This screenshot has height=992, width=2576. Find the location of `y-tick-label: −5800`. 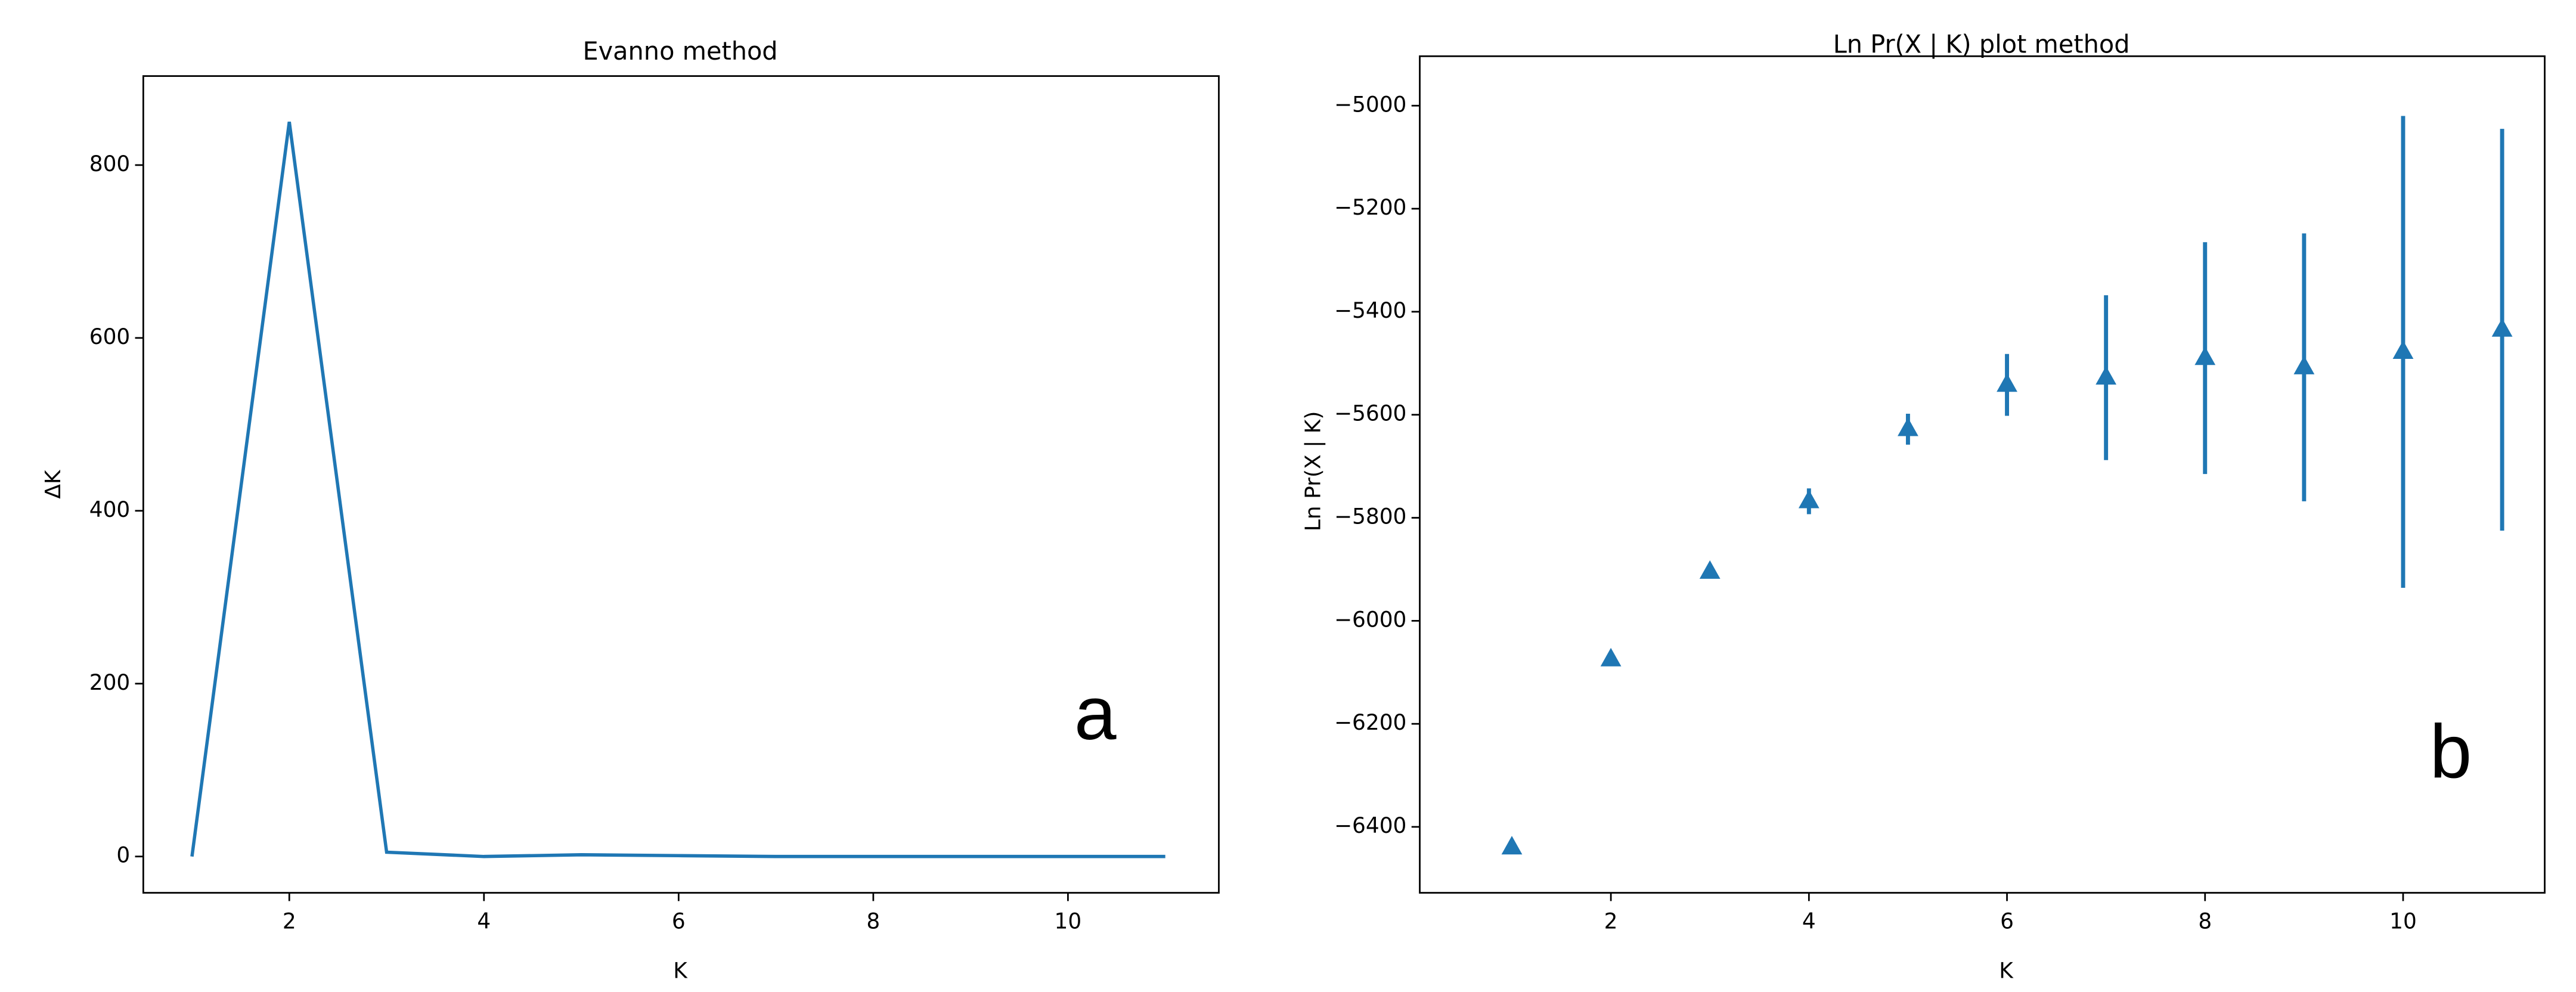

y-tick-label: −5800 is located at coordinates (1370, 516).